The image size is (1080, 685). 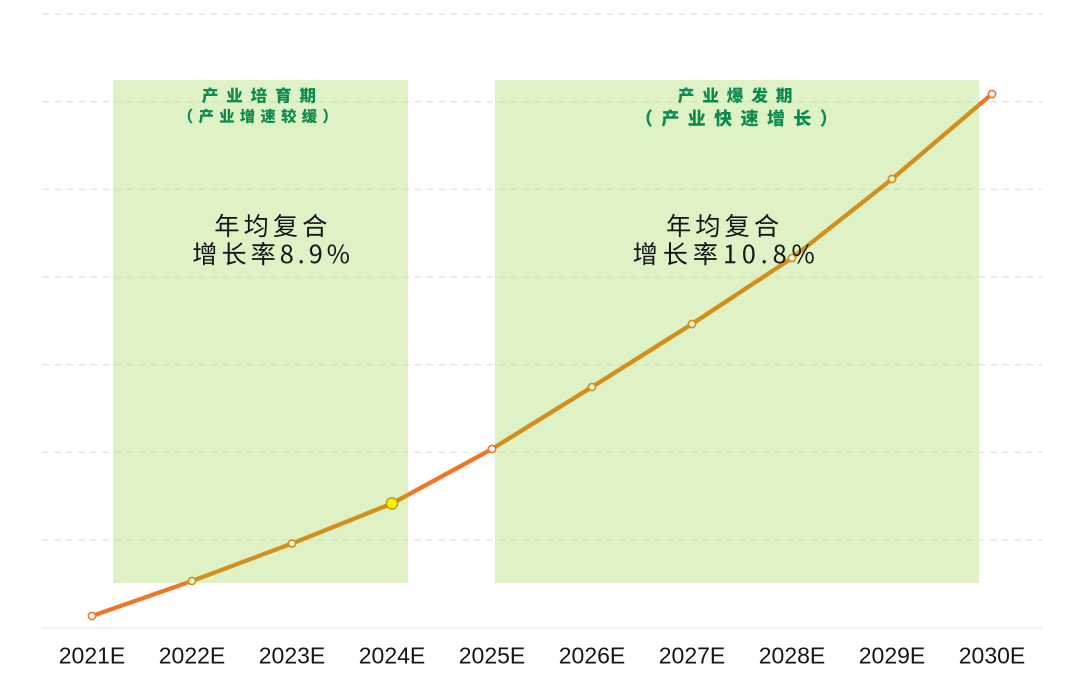 What do you see at coordinates (992, 656) in the screenshot?
I see `svg-text: 2030E` at bounding box center [992, 656].